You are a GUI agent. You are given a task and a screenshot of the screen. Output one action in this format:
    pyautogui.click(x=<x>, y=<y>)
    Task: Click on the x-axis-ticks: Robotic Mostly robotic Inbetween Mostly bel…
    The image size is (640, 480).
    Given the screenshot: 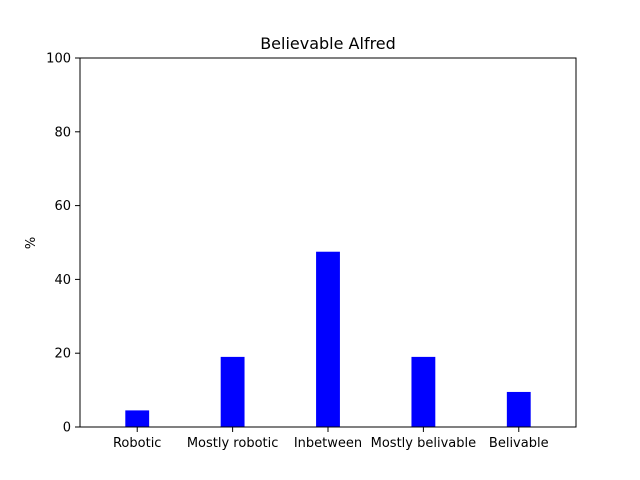 What is the action you would take?
    pyautogui.click(x=331, y=439)
    